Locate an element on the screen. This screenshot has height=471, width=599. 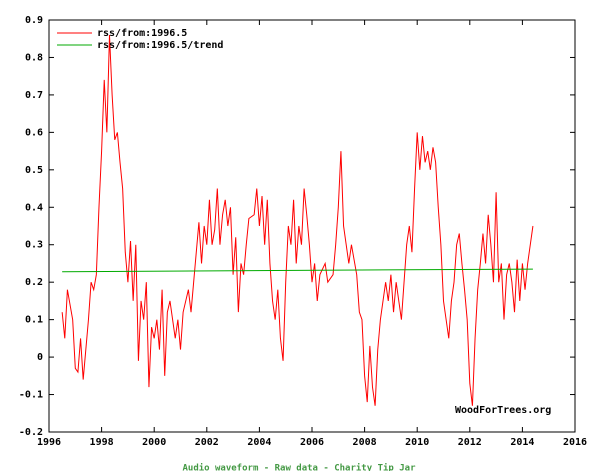
watermark: WoodForTrees.org is located at coordinates (503, 410).